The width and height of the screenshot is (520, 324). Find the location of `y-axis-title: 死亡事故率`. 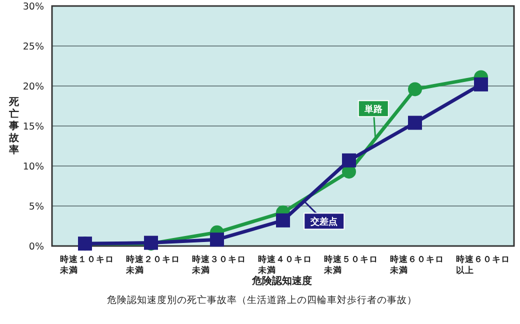

y-axis-title: 死亡事故率 is located at coordinates (14, 126).